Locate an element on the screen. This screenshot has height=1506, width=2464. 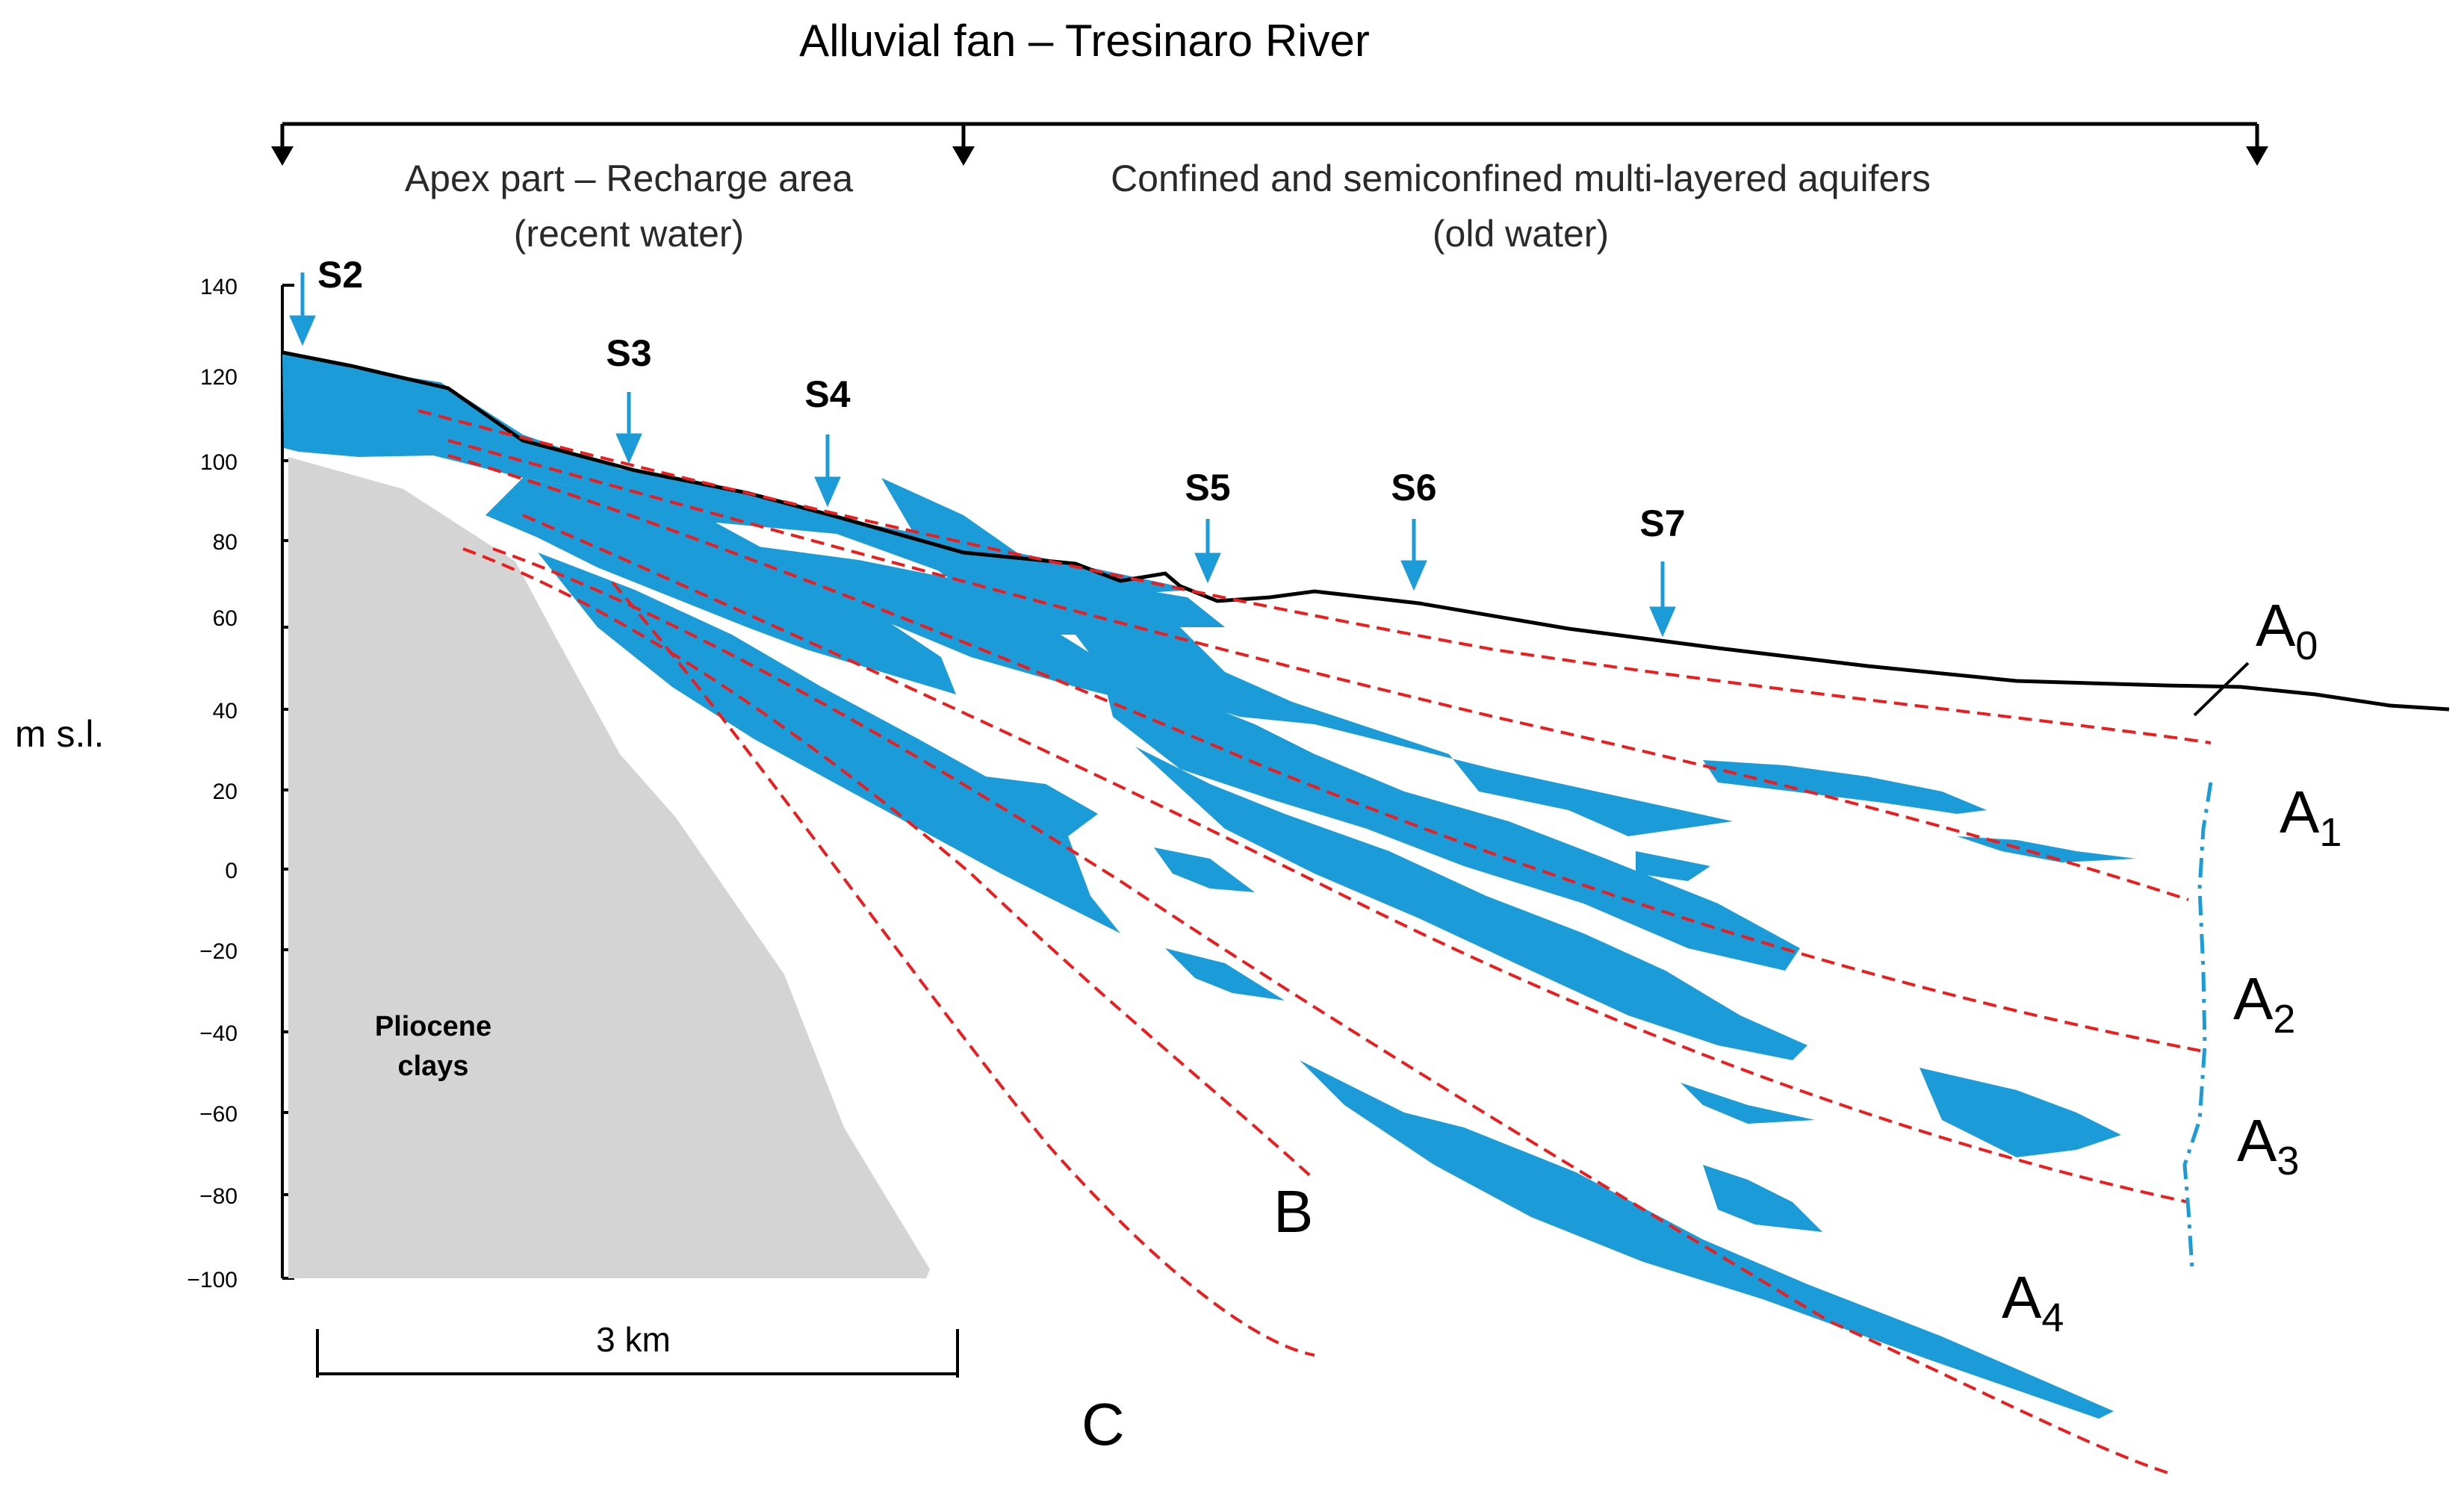
scale-bar is located at coordinates (637, 1353).